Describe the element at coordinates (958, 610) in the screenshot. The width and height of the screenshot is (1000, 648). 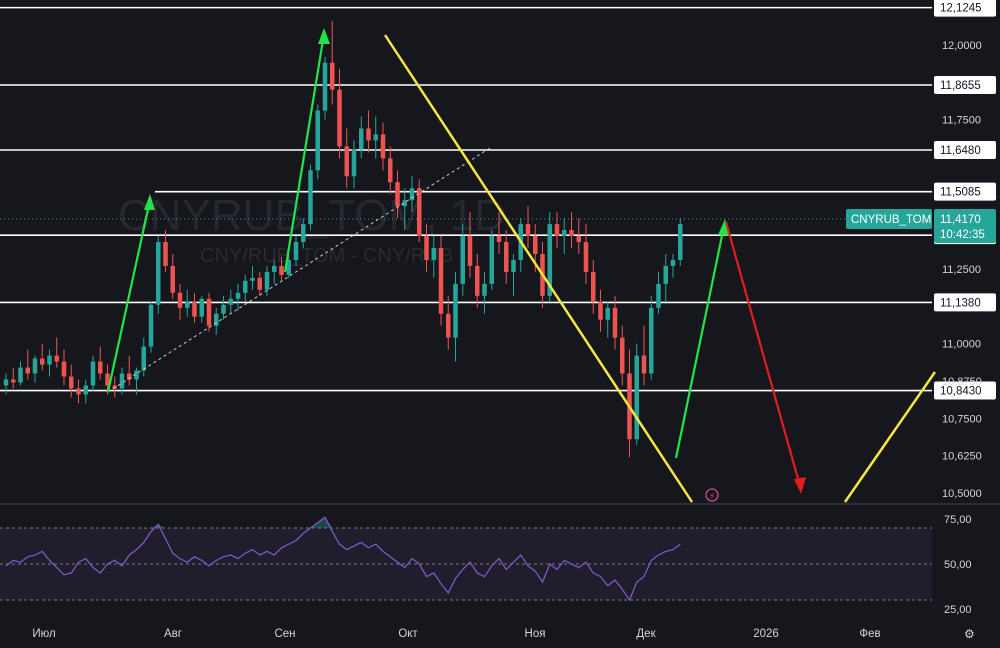
I see `rsi-tick-label: 25,00` at that location.